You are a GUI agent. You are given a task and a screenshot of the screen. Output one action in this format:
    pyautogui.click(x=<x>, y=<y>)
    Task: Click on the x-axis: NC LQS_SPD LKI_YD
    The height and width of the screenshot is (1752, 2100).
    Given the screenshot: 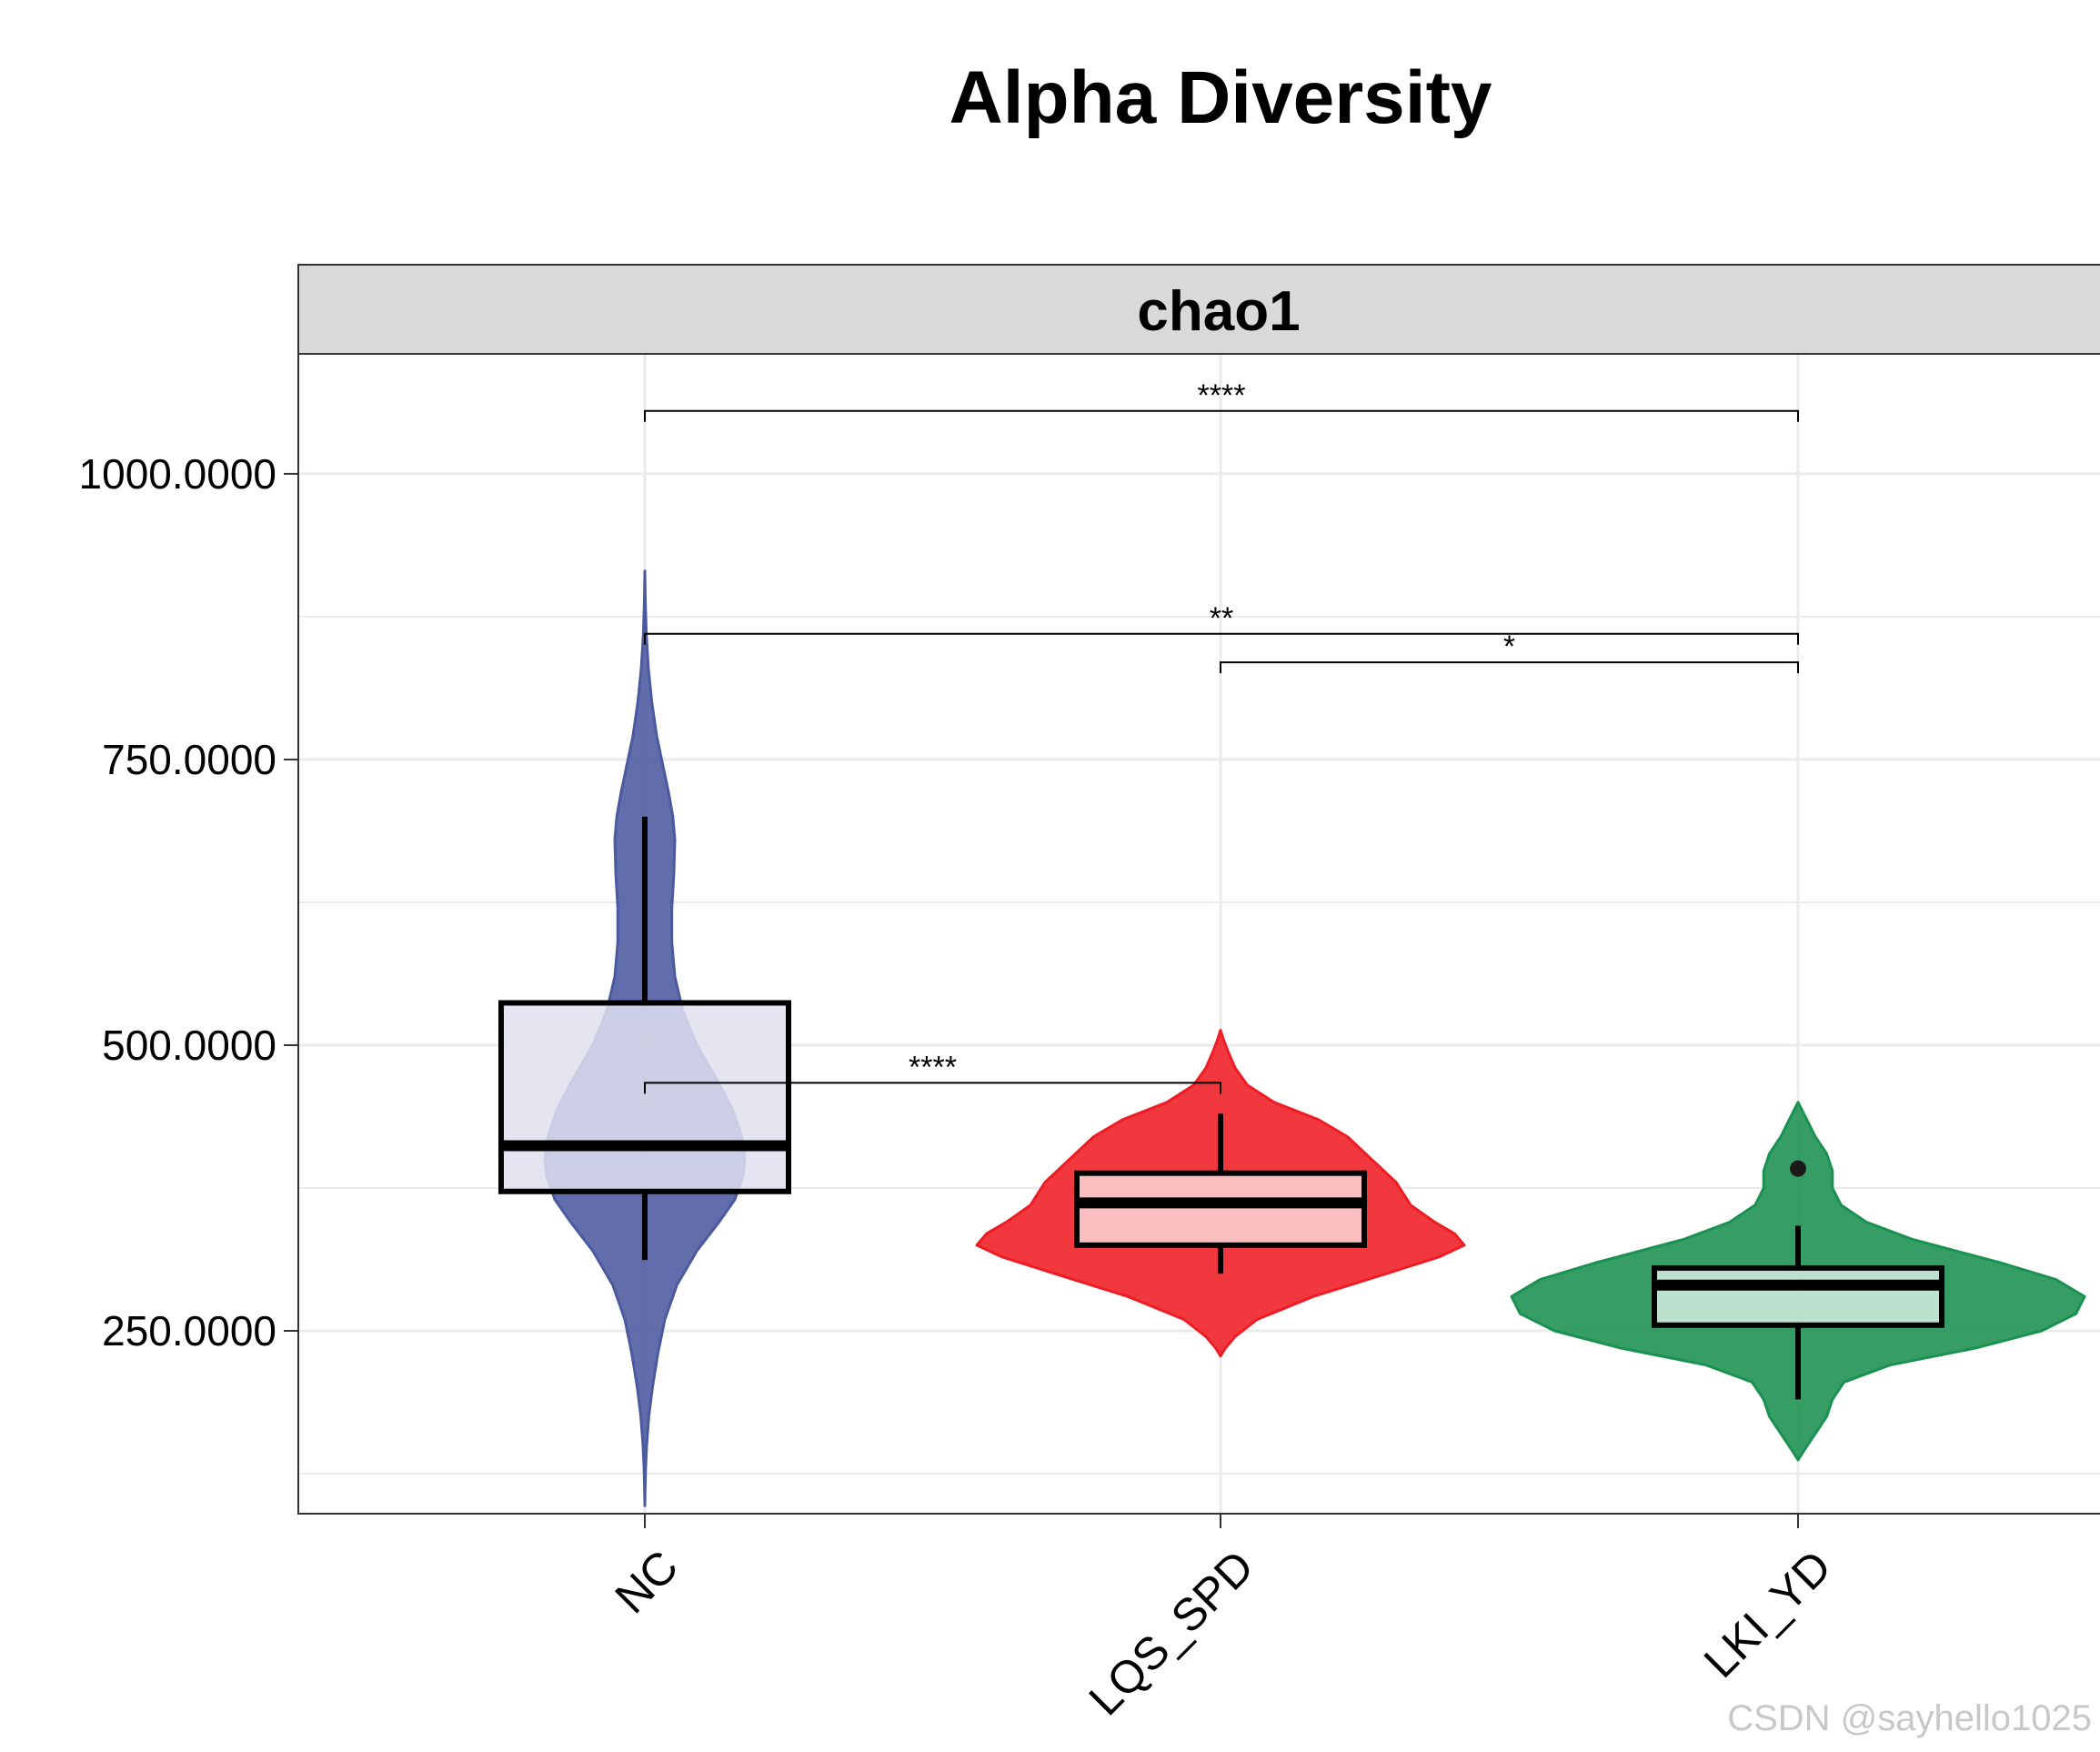 What is the action you would take?
    pyautogui.click(x=1223, y=1620)
    